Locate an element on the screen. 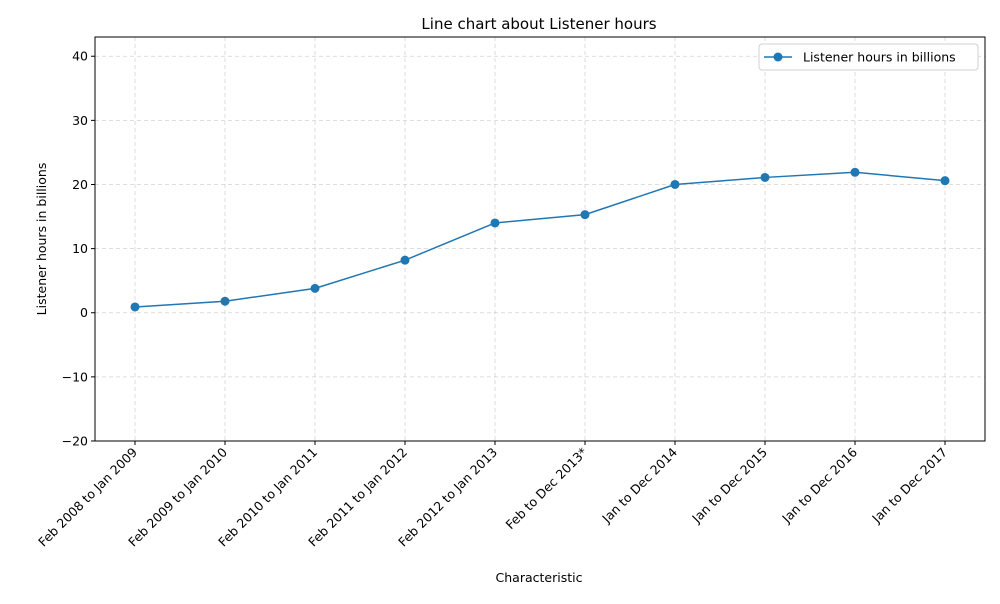  x-tick-label: Jan to Dec 2017 is located at coordinates (909, 486).